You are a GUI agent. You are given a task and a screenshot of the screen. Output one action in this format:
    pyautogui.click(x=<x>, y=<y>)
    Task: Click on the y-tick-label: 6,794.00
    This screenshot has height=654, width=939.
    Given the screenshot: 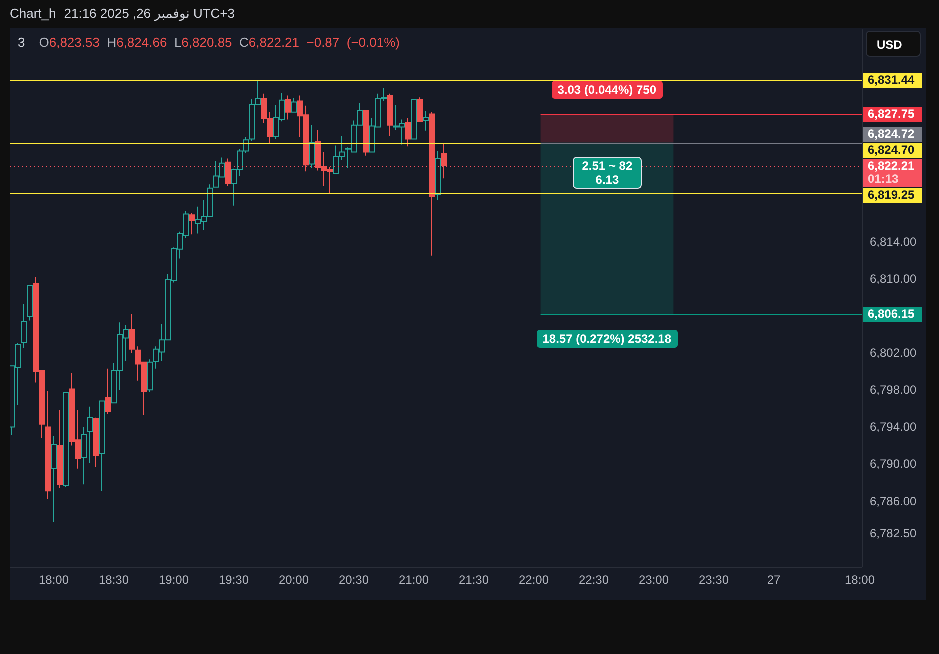 What is the action you would take?
    pyautogui.click(x=894, y=427)
    